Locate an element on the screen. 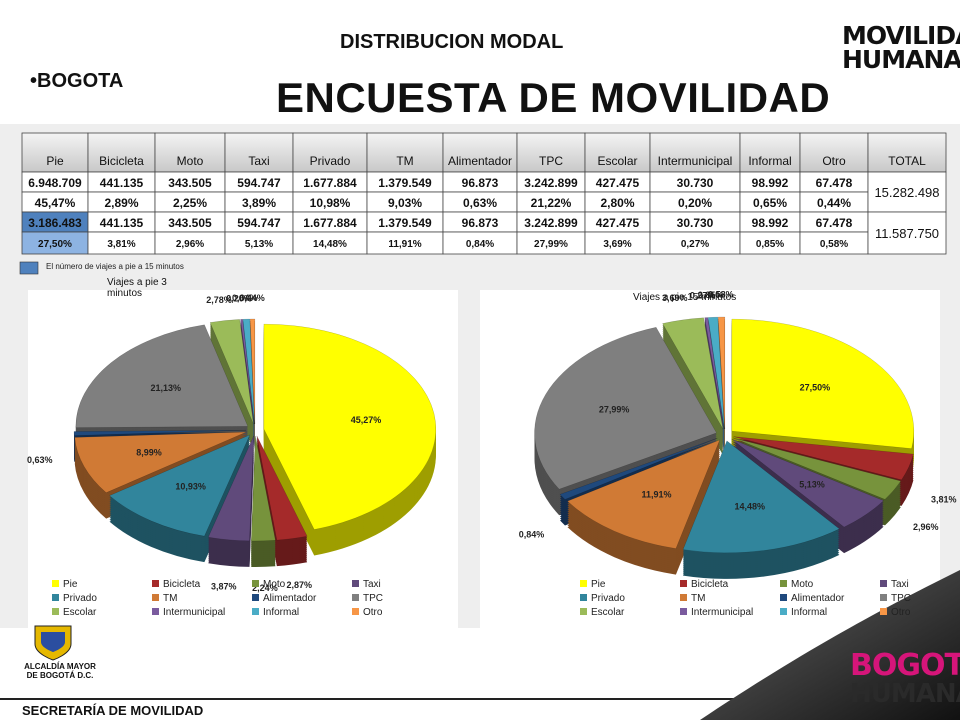 Image resolution: width=960 pixels, height=720 pixels. header-label: Informal is located at coordinates (769, 161).